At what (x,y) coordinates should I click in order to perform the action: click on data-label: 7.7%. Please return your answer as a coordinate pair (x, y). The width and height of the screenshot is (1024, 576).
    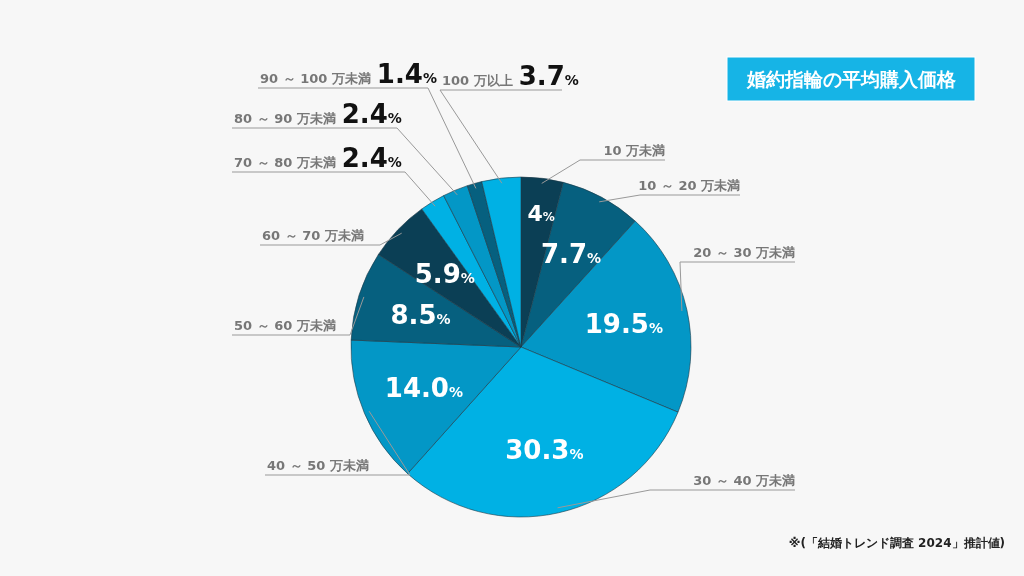
    Looking at the image, I should click on (571, 254).